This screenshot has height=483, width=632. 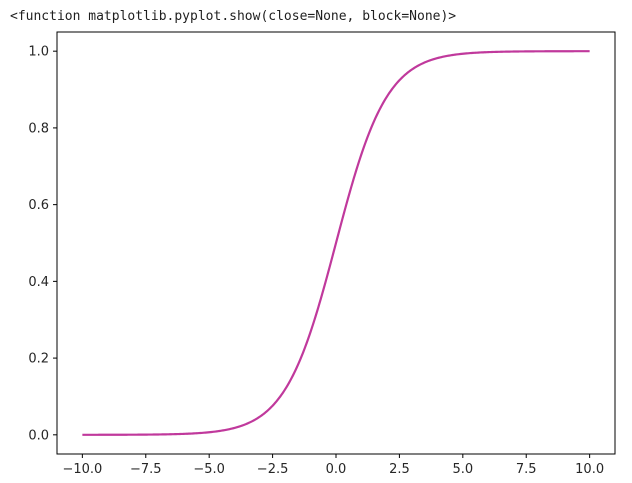 I want to click on x-tick-label: 7.5, so click(x=526, y=469).